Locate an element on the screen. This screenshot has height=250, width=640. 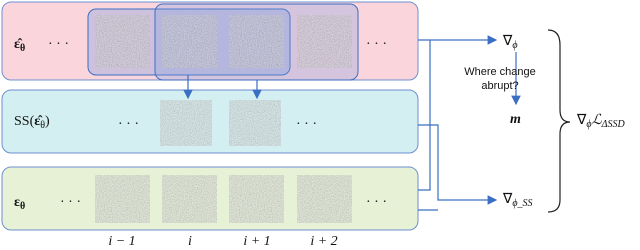
subscript: ΔSSD is located at coordinates (613, 124).